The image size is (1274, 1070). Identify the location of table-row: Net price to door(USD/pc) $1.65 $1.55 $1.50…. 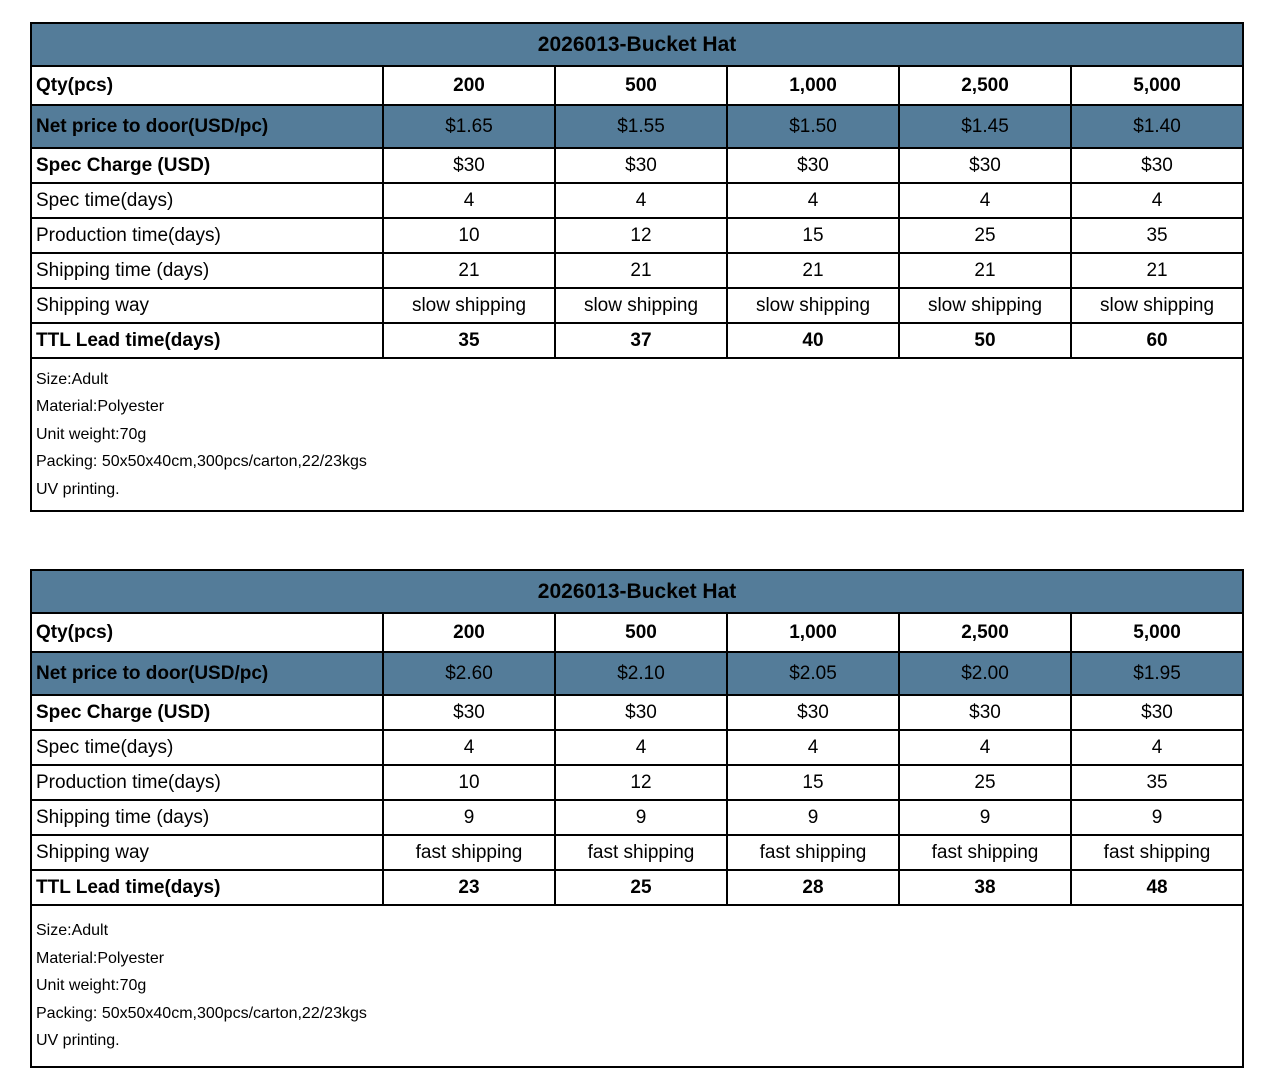
(637, 126).